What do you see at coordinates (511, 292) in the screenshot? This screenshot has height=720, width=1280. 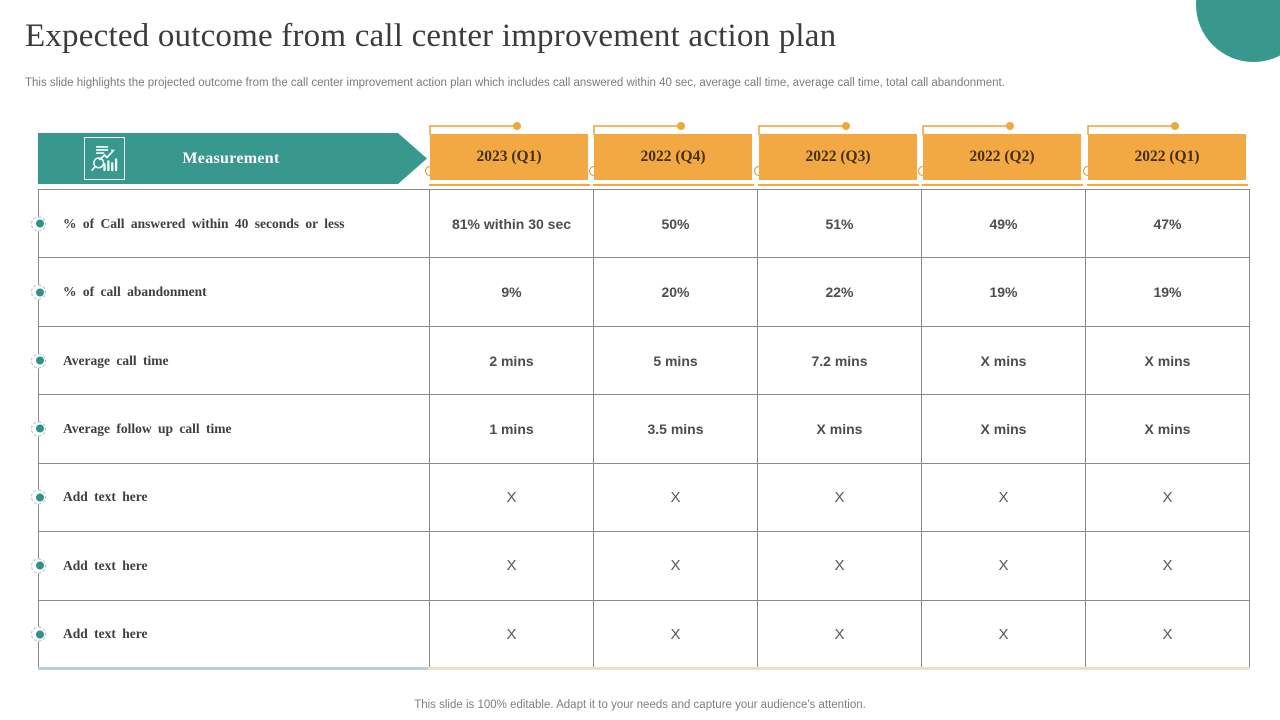 I see `table-cell: 9%` at bounding box center [511, 292].